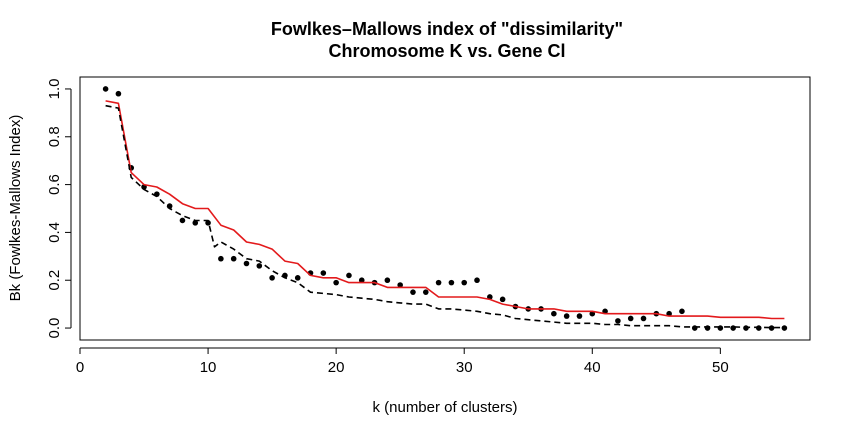 The image size is (852, 436). I want to click on y-tick-label: 0.0, so click(54, 328).